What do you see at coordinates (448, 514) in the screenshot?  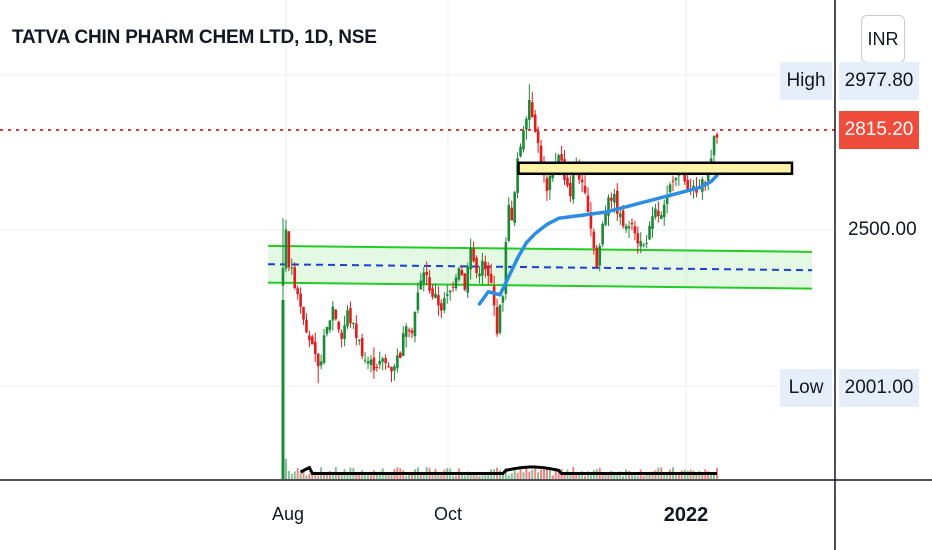 I see `x-tick-oct: Oct` at bounding box center [448, 514].